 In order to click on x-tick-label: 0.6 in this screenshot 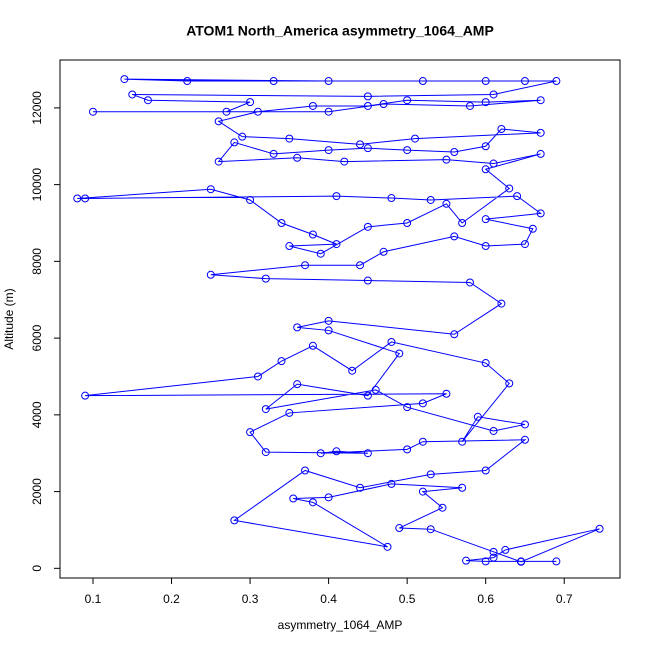, I will do `click(485, 599)`.